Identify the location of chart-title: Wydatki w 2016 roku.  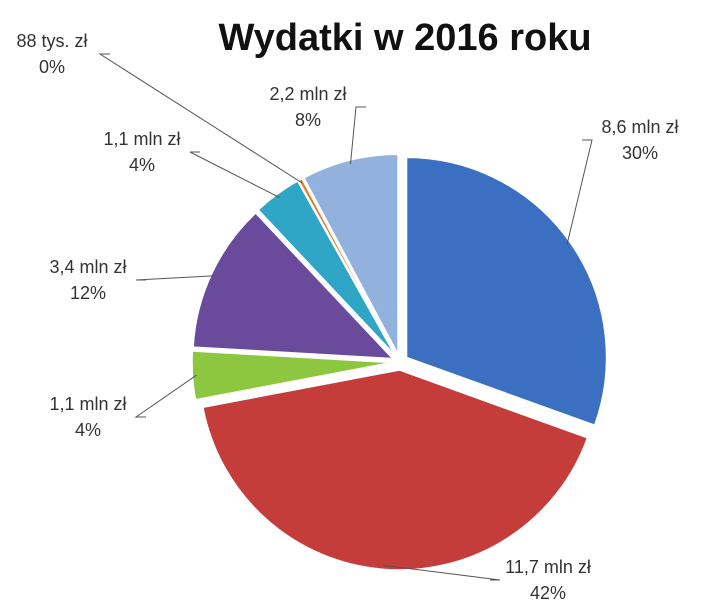
(404, 38).